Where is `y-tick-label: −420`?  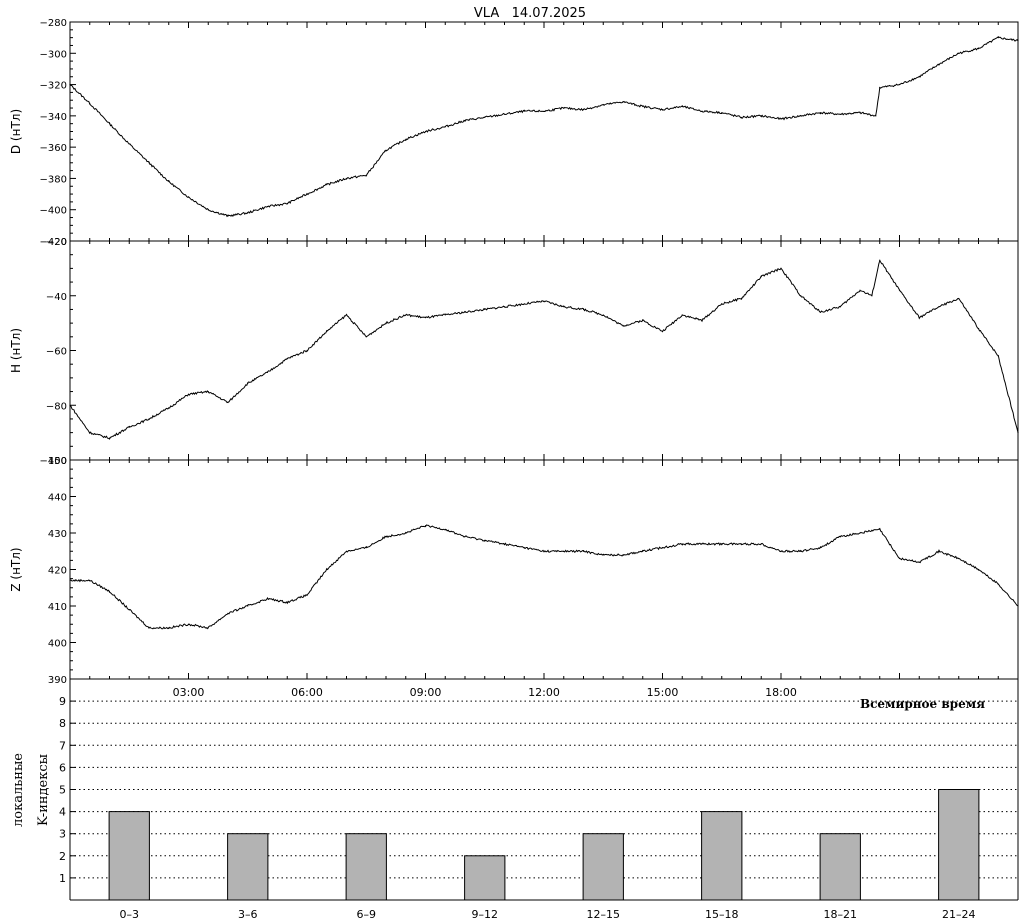 y-tick-label: −420 is located at coordinates (53, 242).